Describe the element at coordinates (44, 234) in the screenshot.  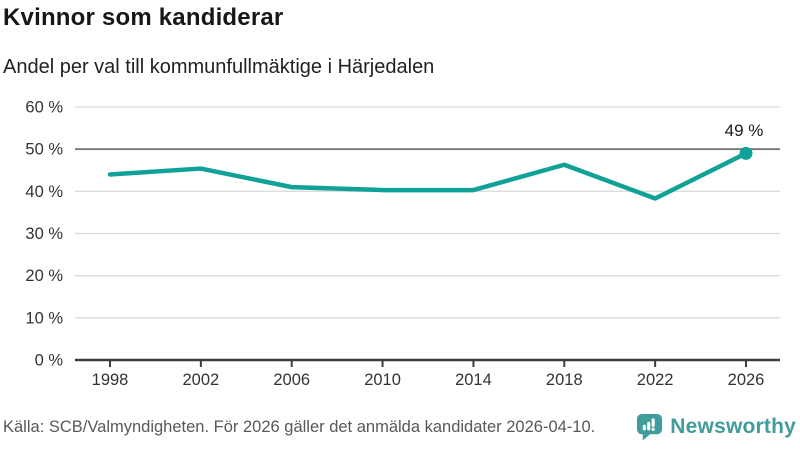
I see `y-tick-label: 30 %` at that location.